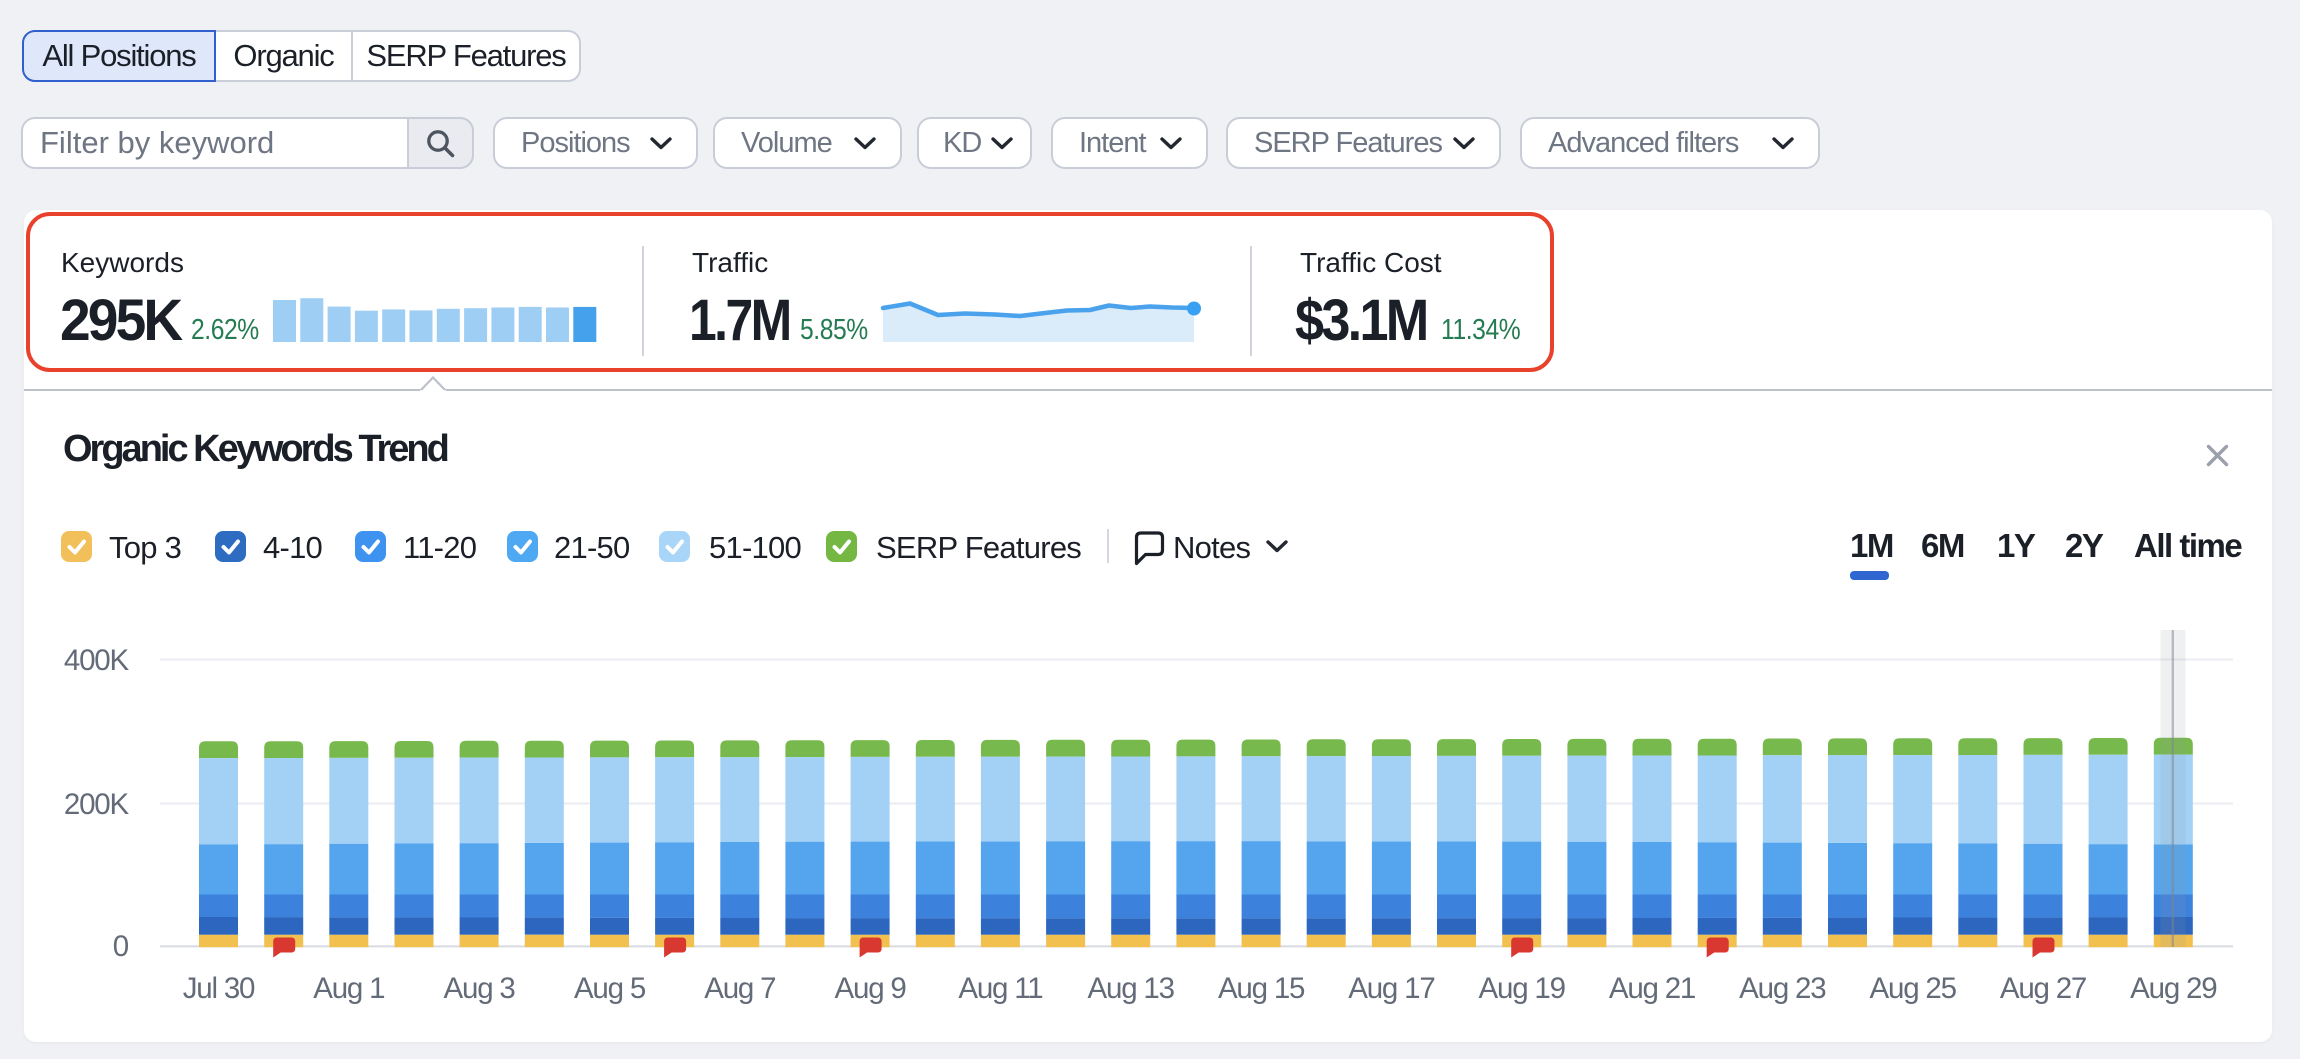 This screenshot has height=1059, width=2300. What do you see at coordinates (1652, 988) in the screenshot?
I see `svg-text: Aug 21` at bounding box center [1652, 988].